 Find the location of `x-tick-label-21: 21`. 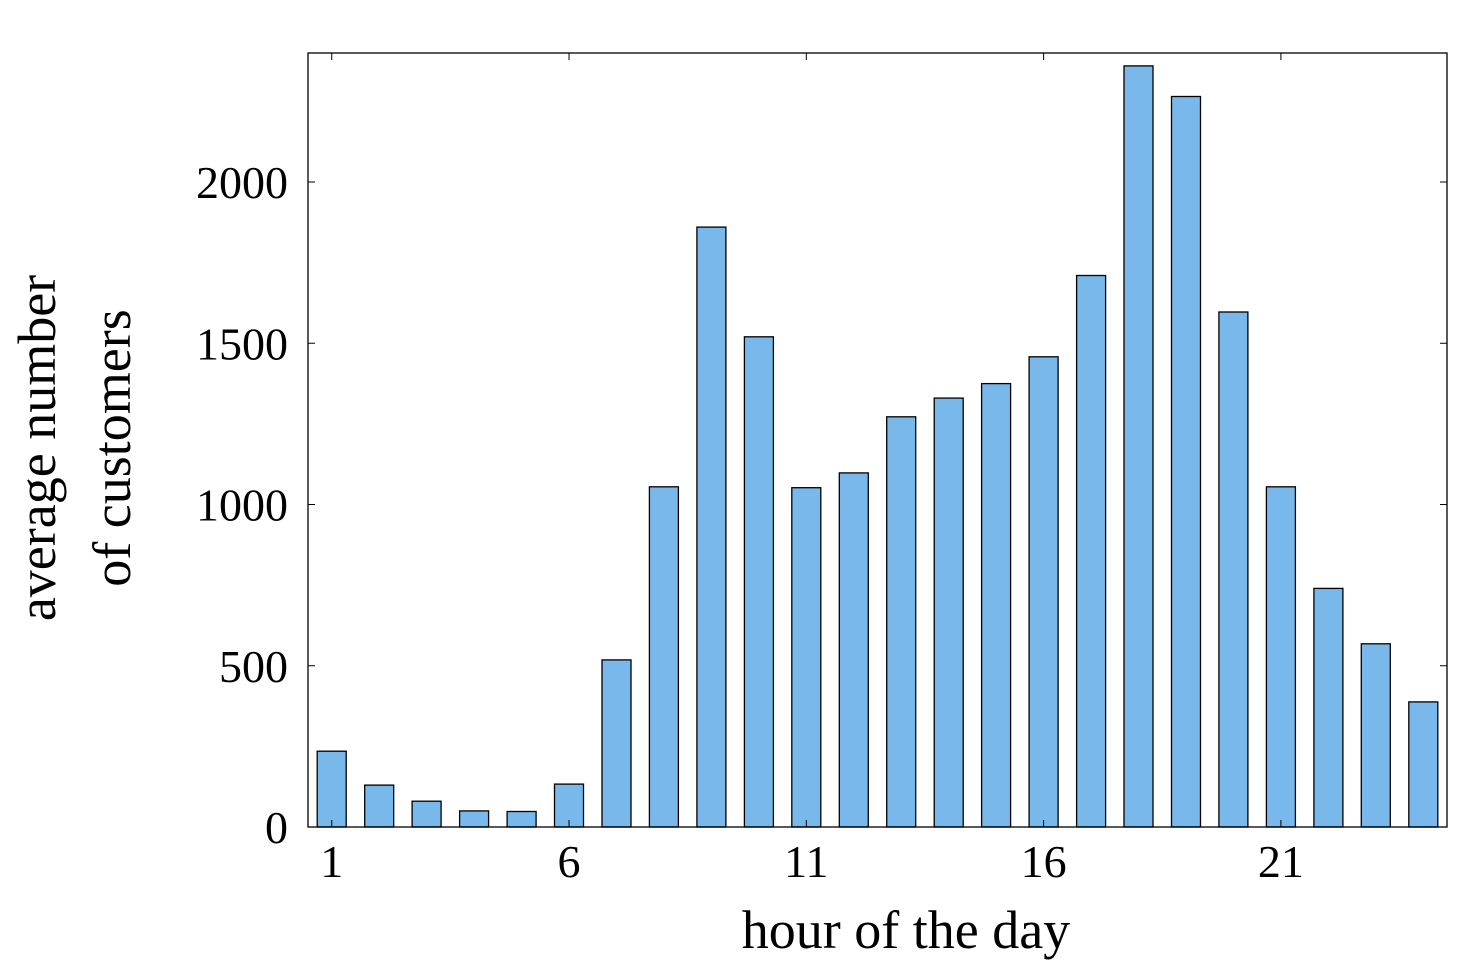

x-tick-label-21: 21 is located at coordinates (1281, 861).